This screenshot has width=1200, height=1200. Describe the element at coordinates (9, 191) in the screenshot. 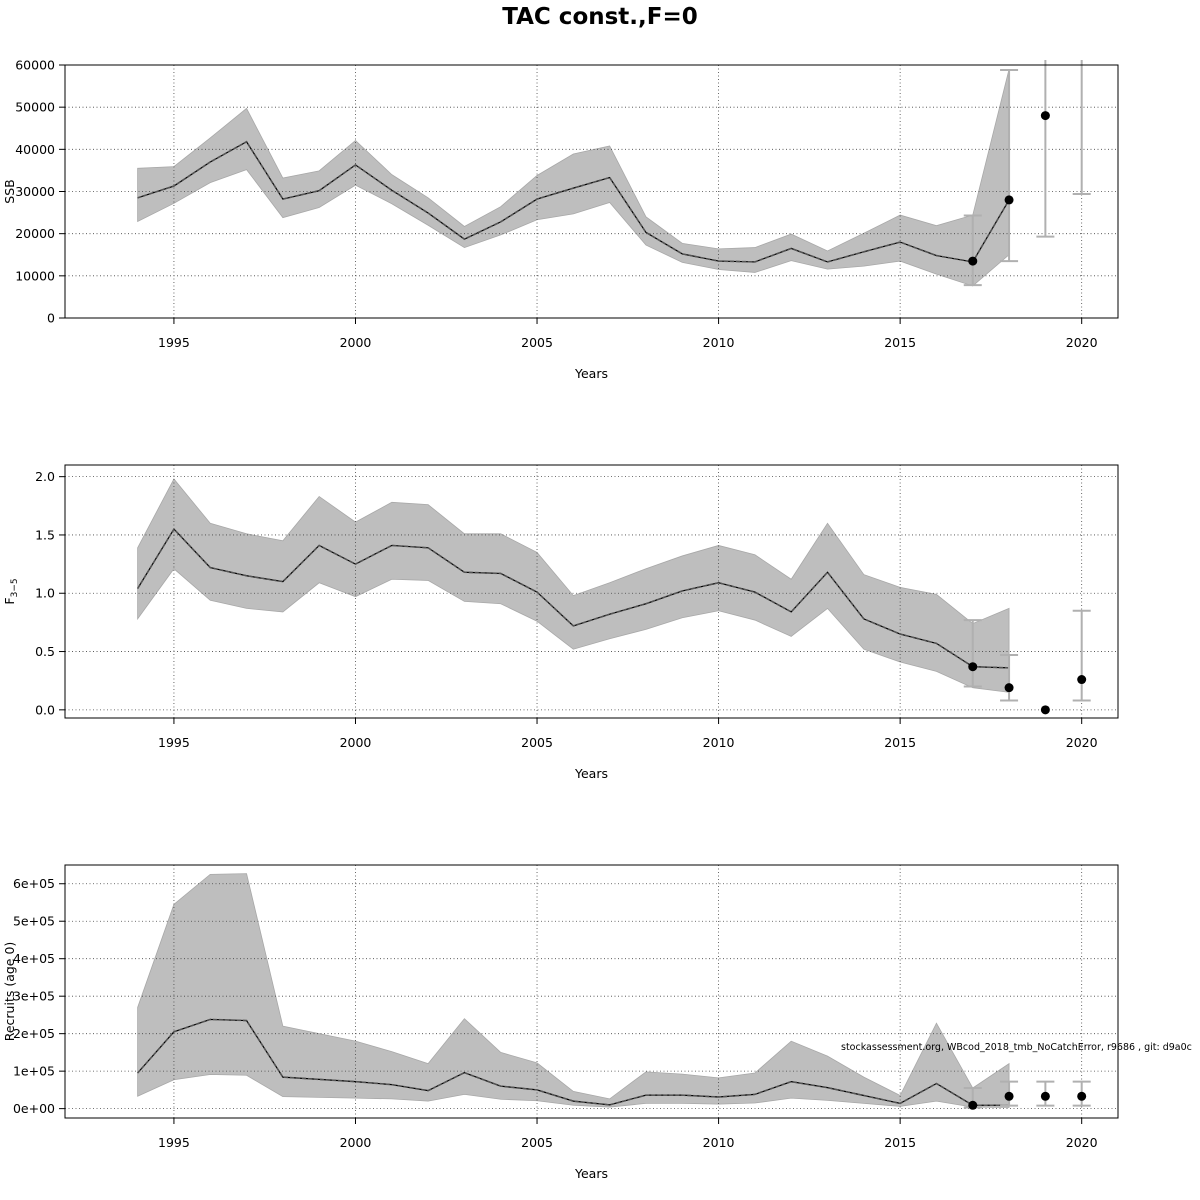

I see `y-axis-title: SSB` at that location.